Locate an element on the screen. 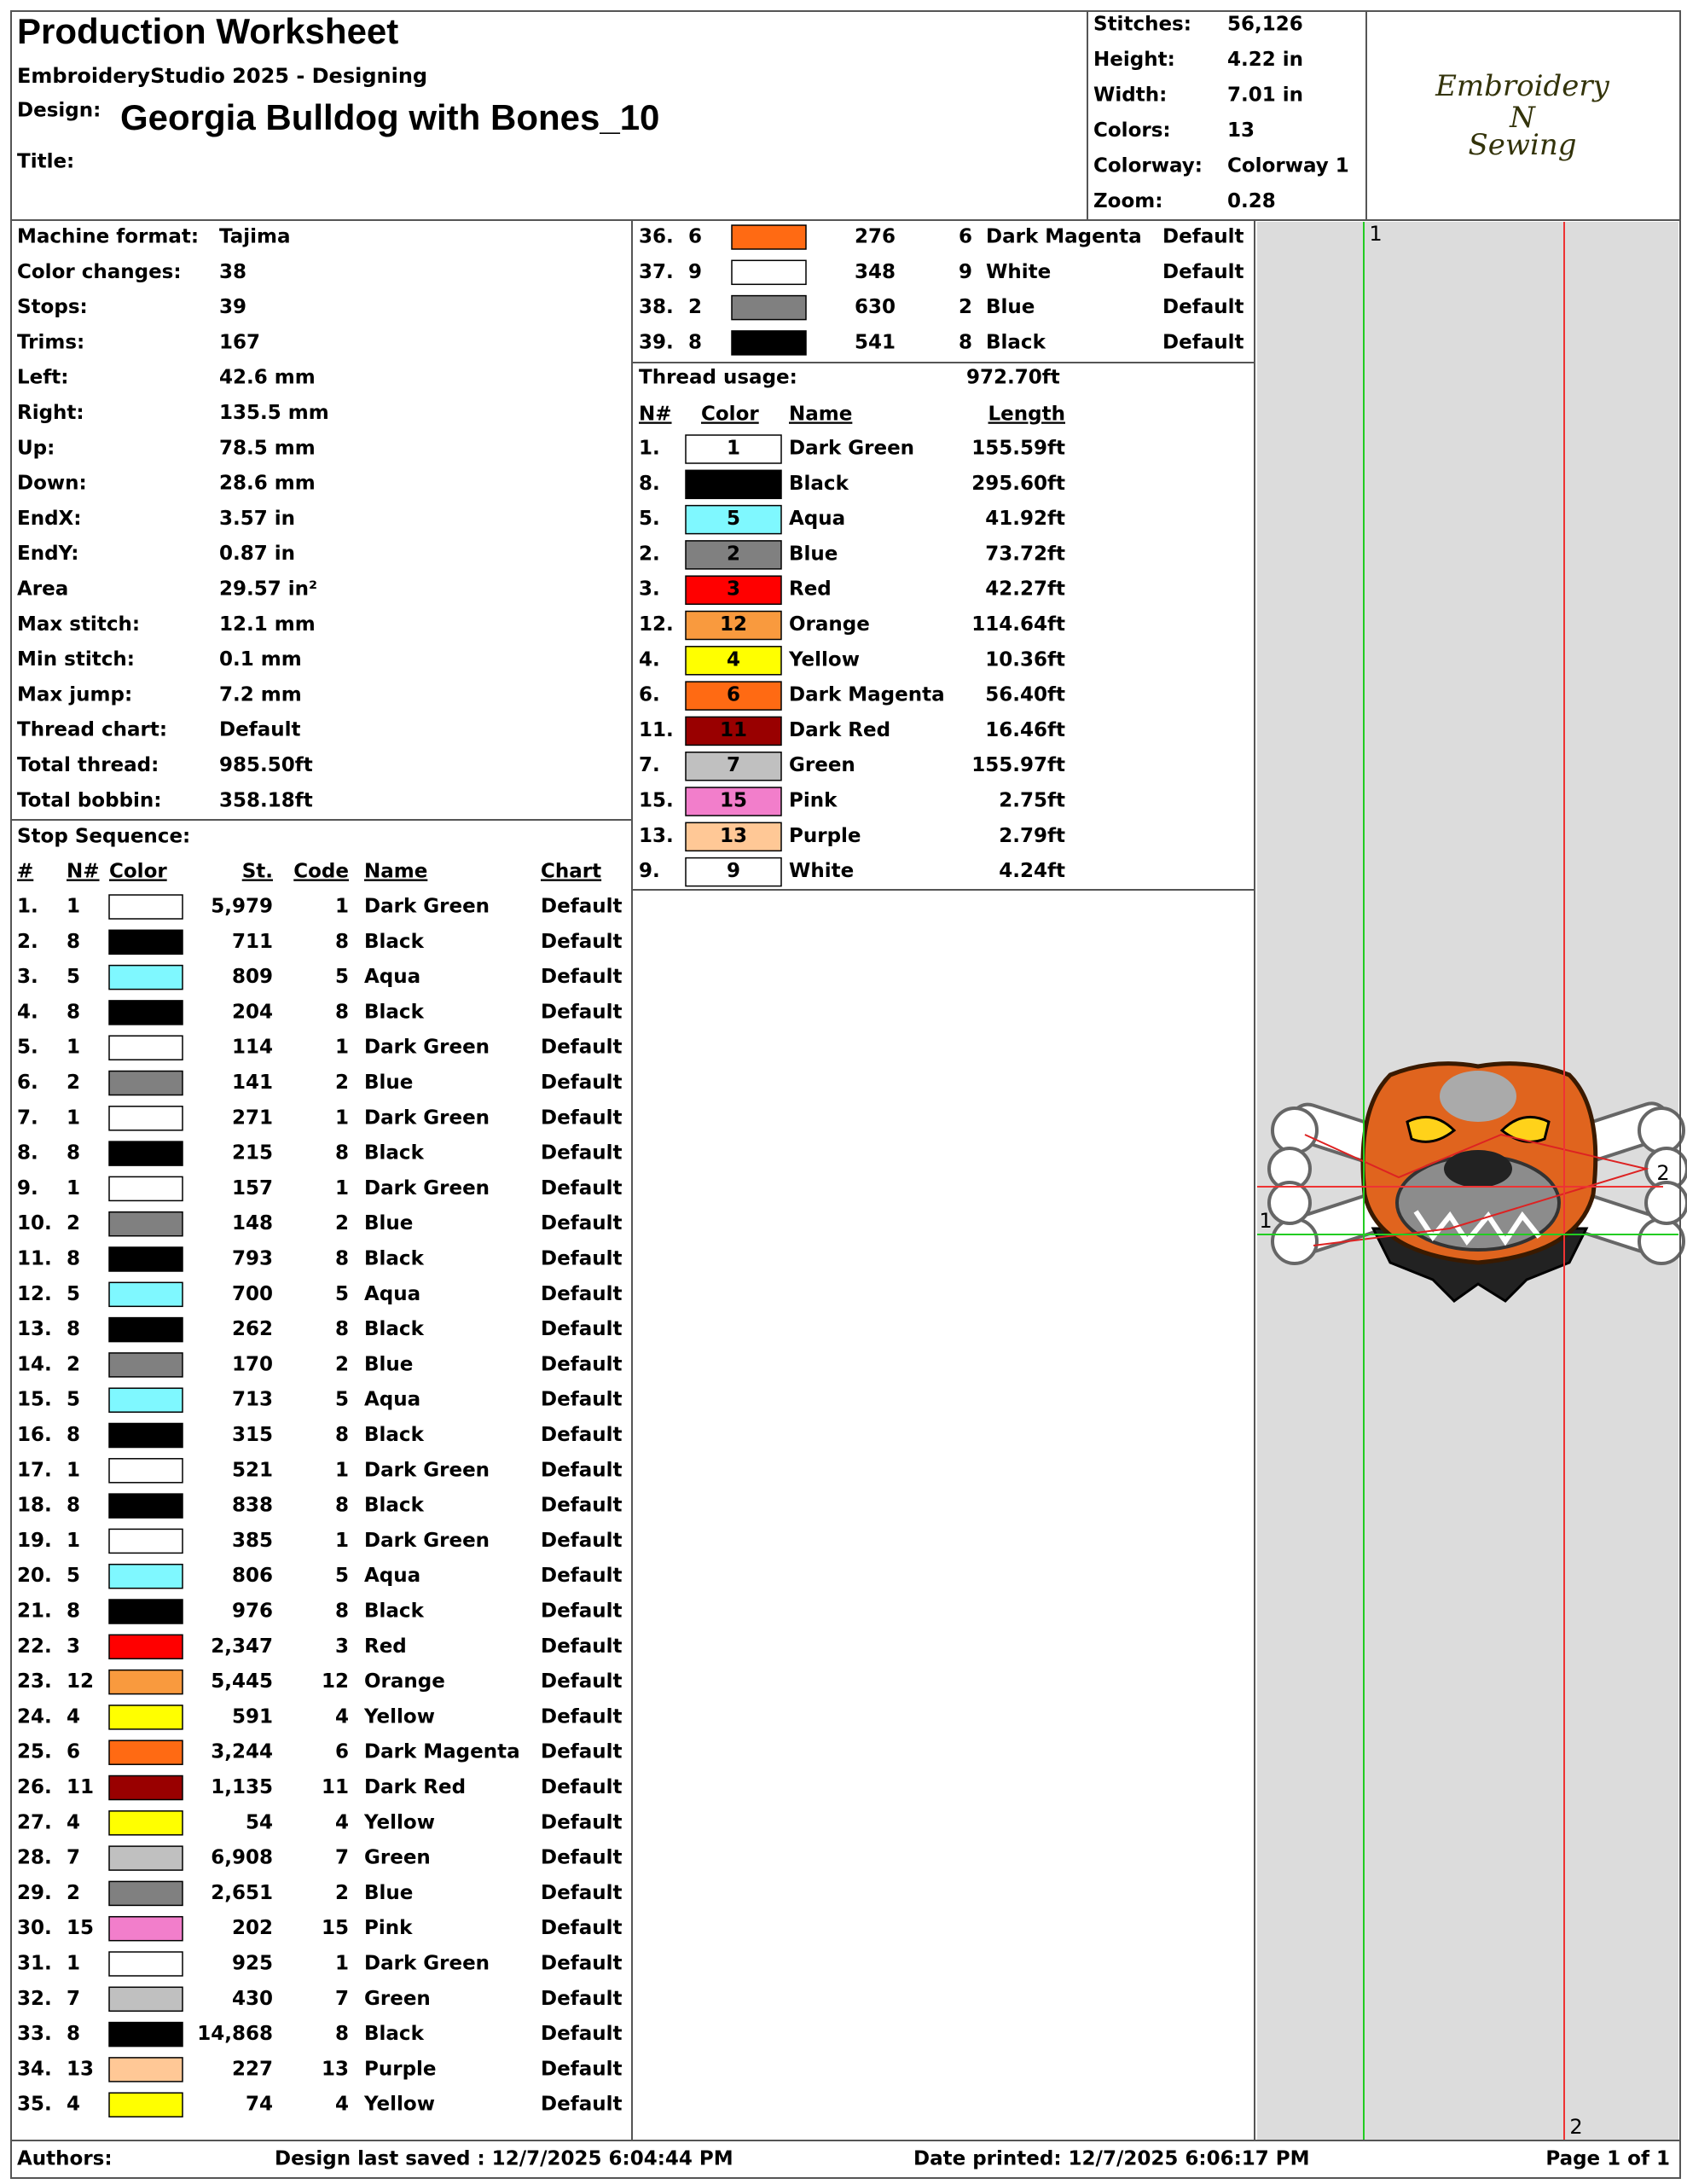 This screenshot has width=1687, height=2184. code: 7 is located at coordinates (342, 1999).